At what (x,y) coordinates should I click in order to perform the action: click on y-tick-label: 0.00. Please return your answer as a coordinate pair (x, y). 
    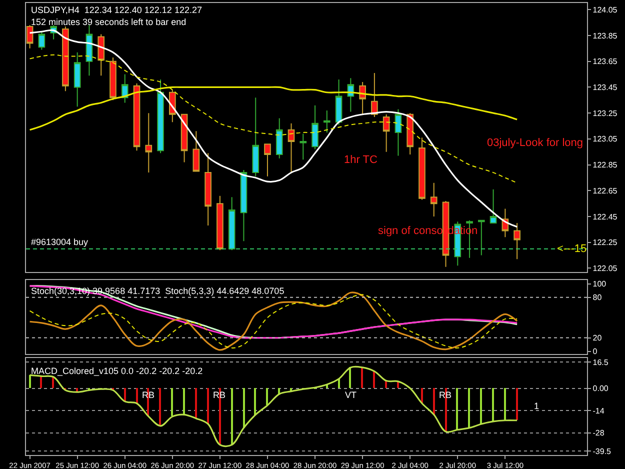
    Looking at the image, I should click on (600, 389).